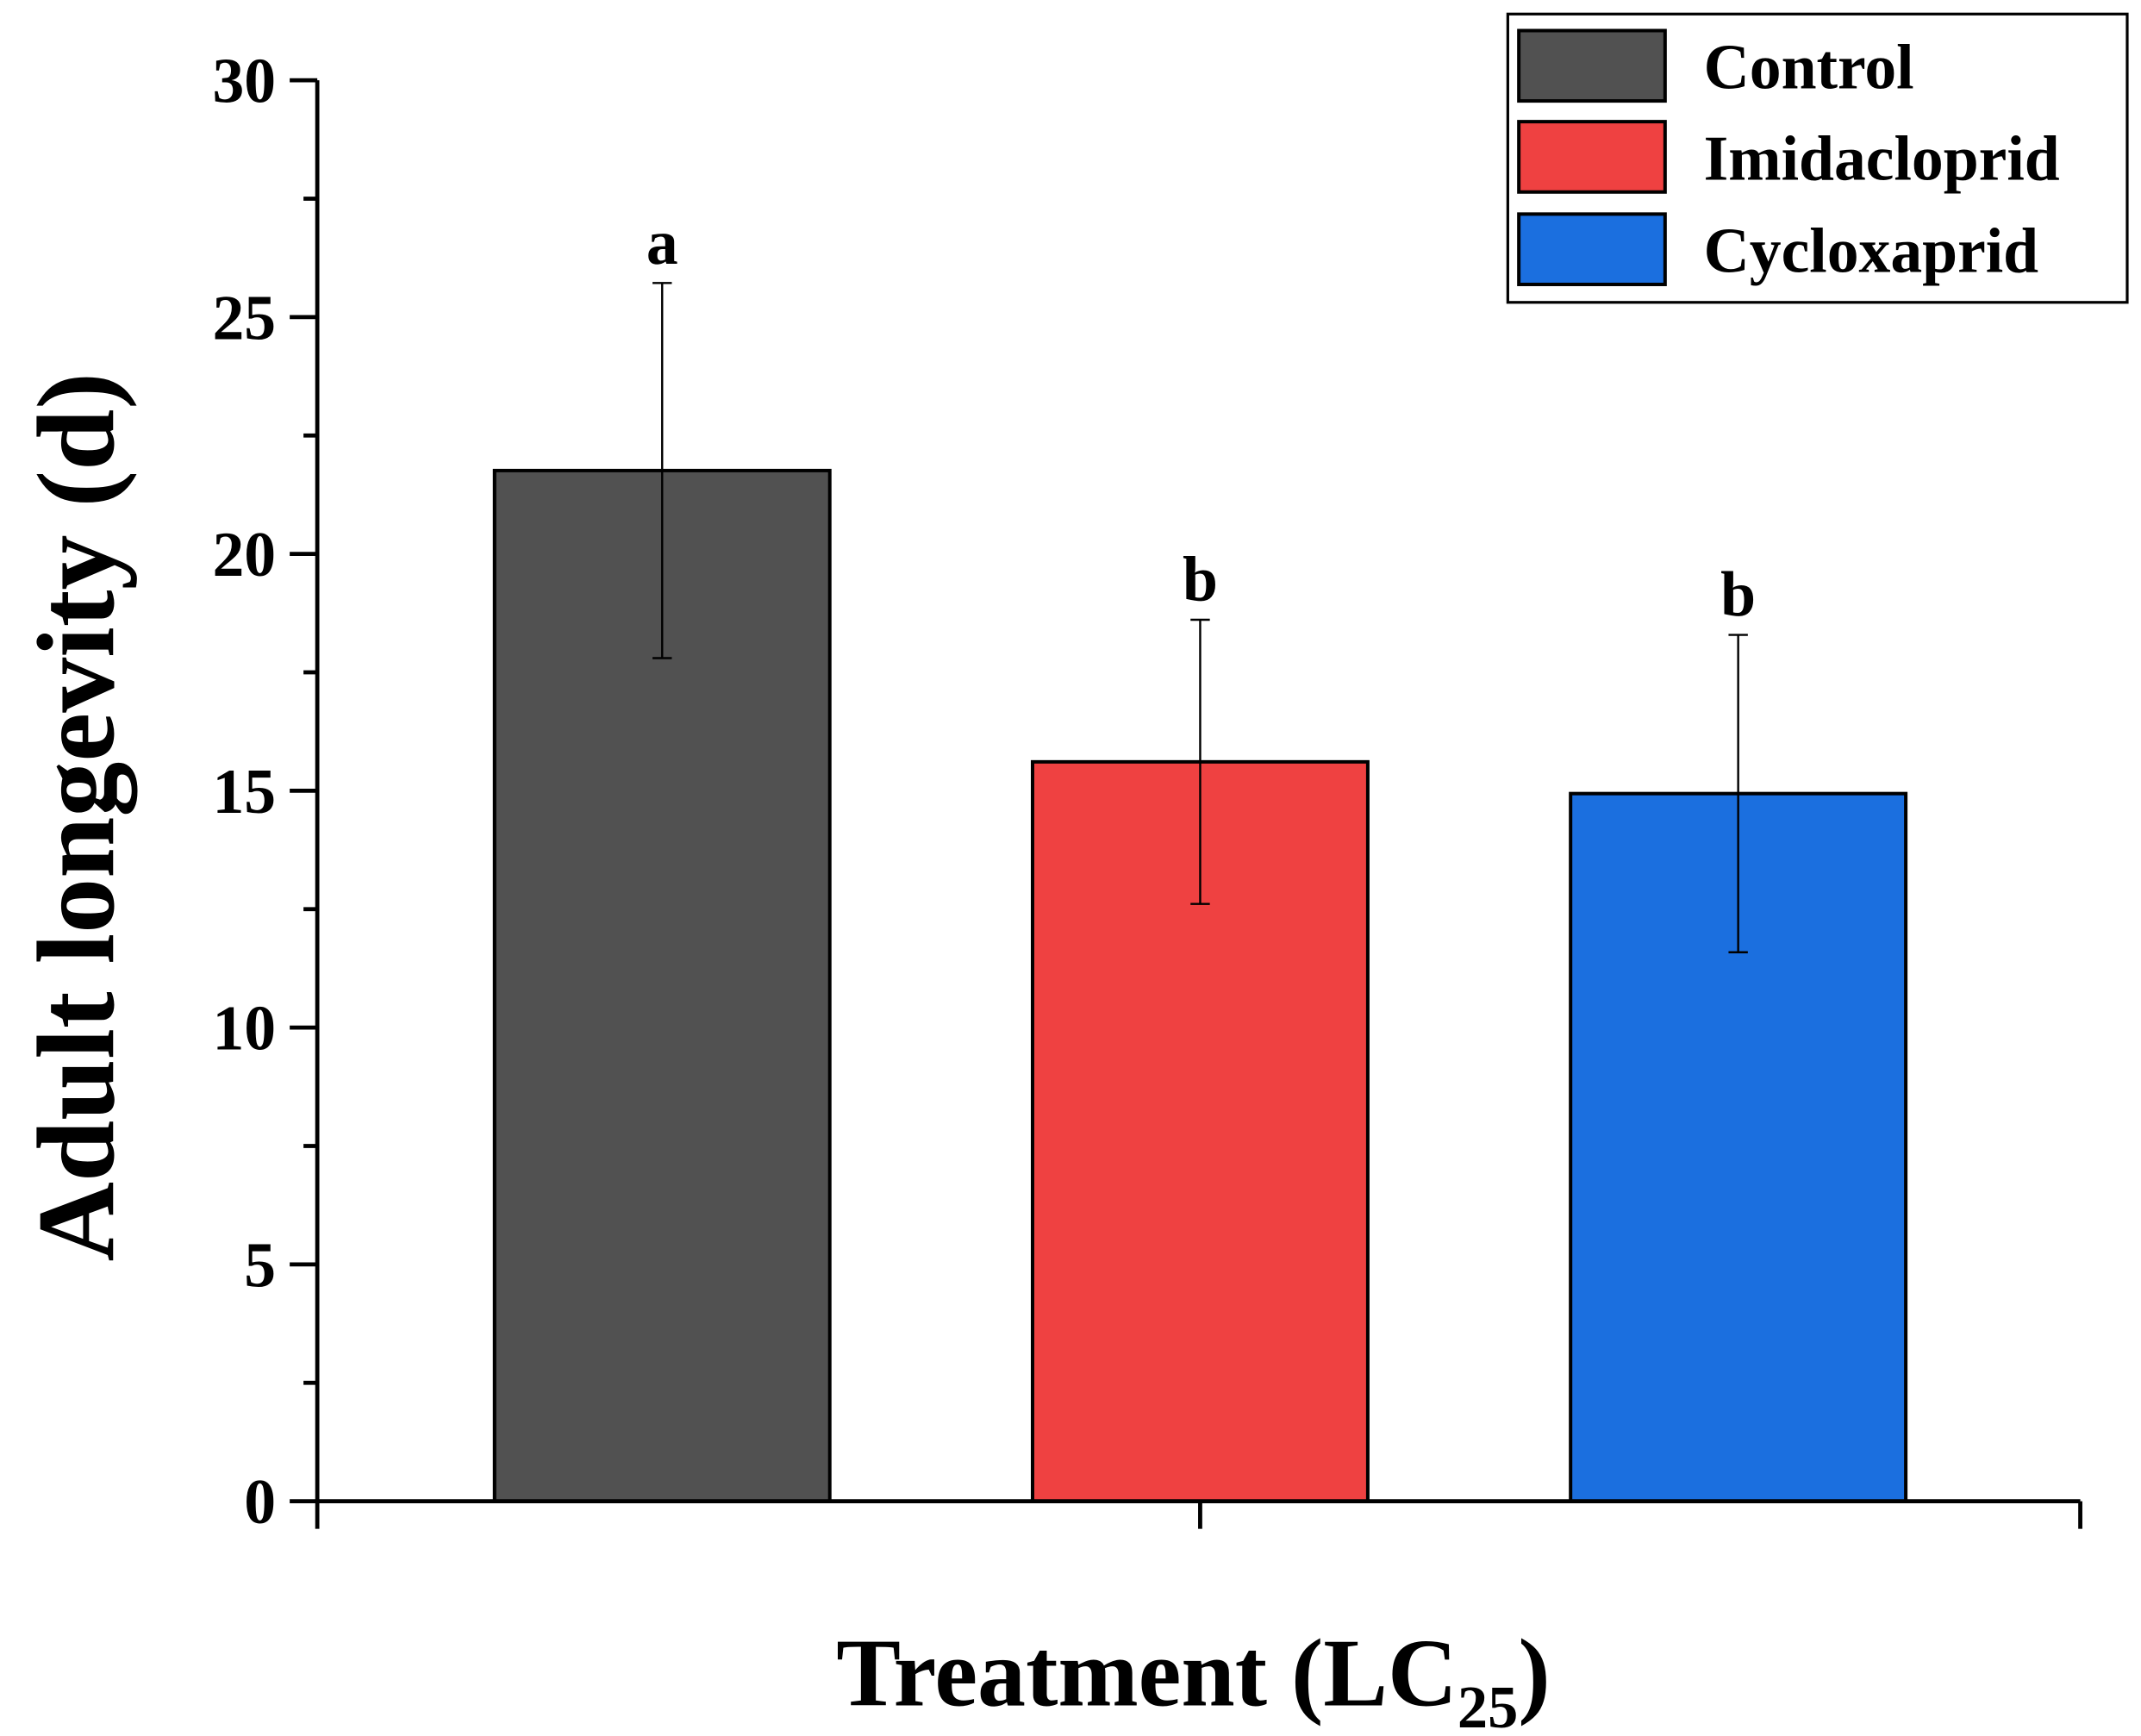  I want to click on y-tick-label: 25, so click(244, 317).